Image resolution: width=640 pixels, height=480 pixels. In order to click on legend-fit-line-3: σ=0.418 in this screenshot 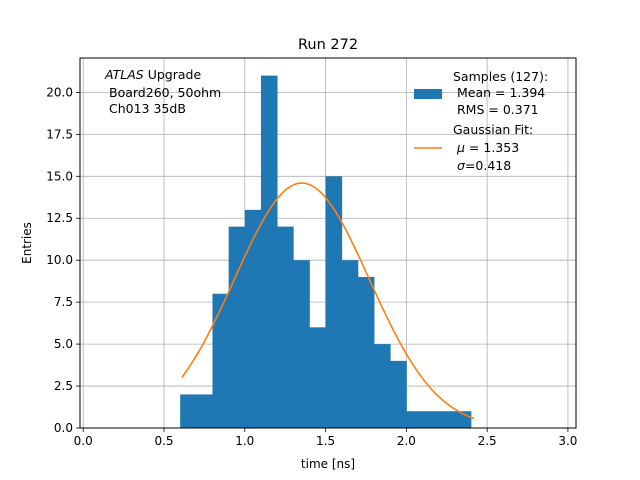, I will do `click(484, 165)`.